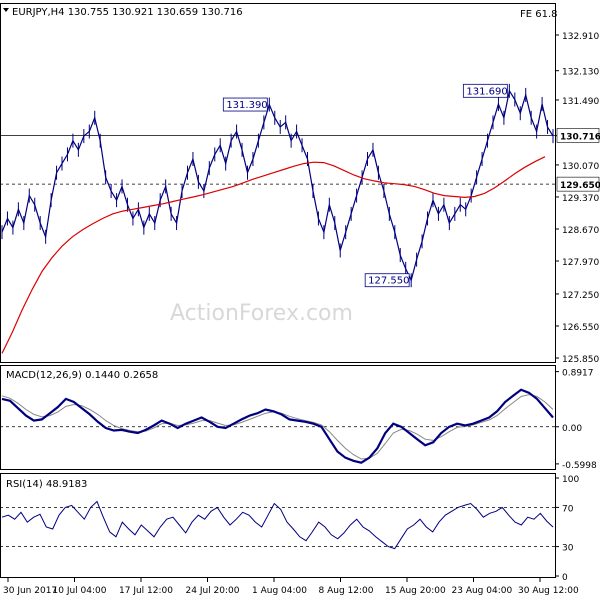 This screenshot has height=604, width=600. I want to click on dropdown-triangle-icon, so click(6, 10).